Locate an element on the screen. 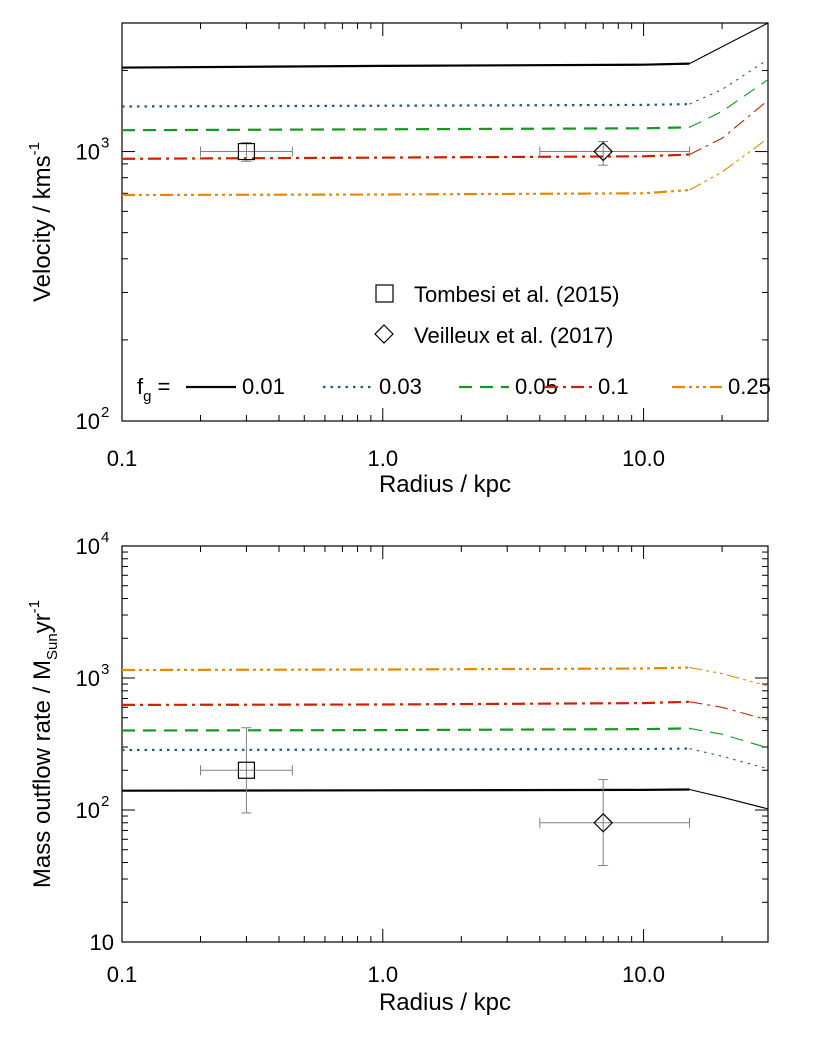 Image resolution: width=830 pixels, height=1038 pixels. y-axis-label-sub: Sun is located at coordinates (52, 646).